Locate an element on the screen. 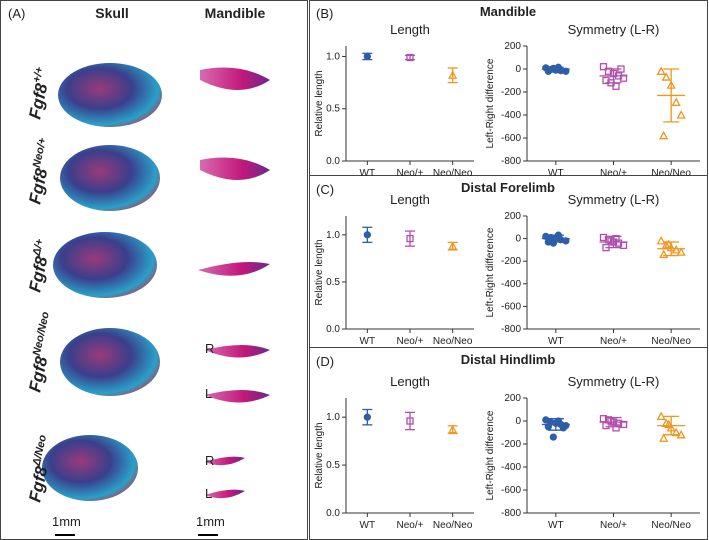 The image size is (709, 540). genotype-superscript: Neo/+ is located at coordinates (40, 152).